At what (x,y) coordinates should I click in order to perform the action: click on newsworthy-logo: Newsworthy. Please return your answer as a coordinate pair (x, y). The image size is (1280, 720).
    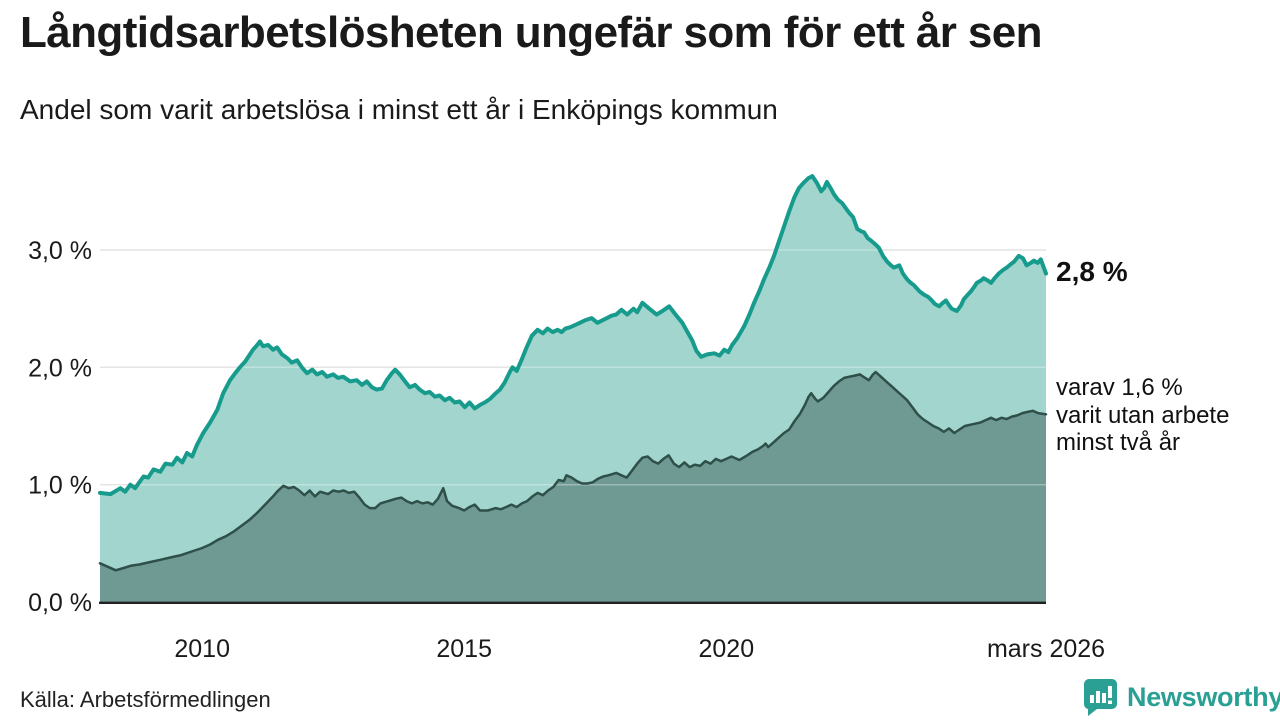
    Looking at the image, I should click on (1180, 697).